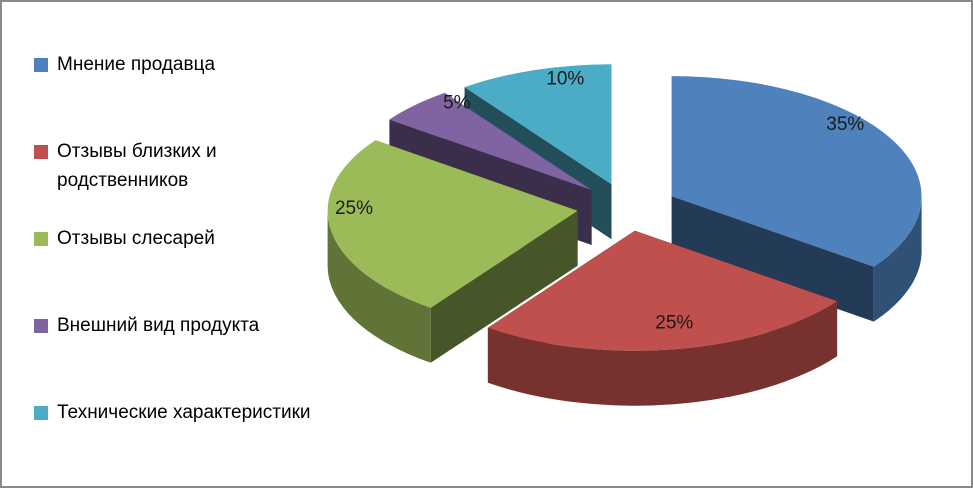 The height and width of the screenshot is (488, 973). What do you see at coordinates (457, 102) in the screenshot?
I see `pie-value-label: 5%` at bounding box center [457, 102].